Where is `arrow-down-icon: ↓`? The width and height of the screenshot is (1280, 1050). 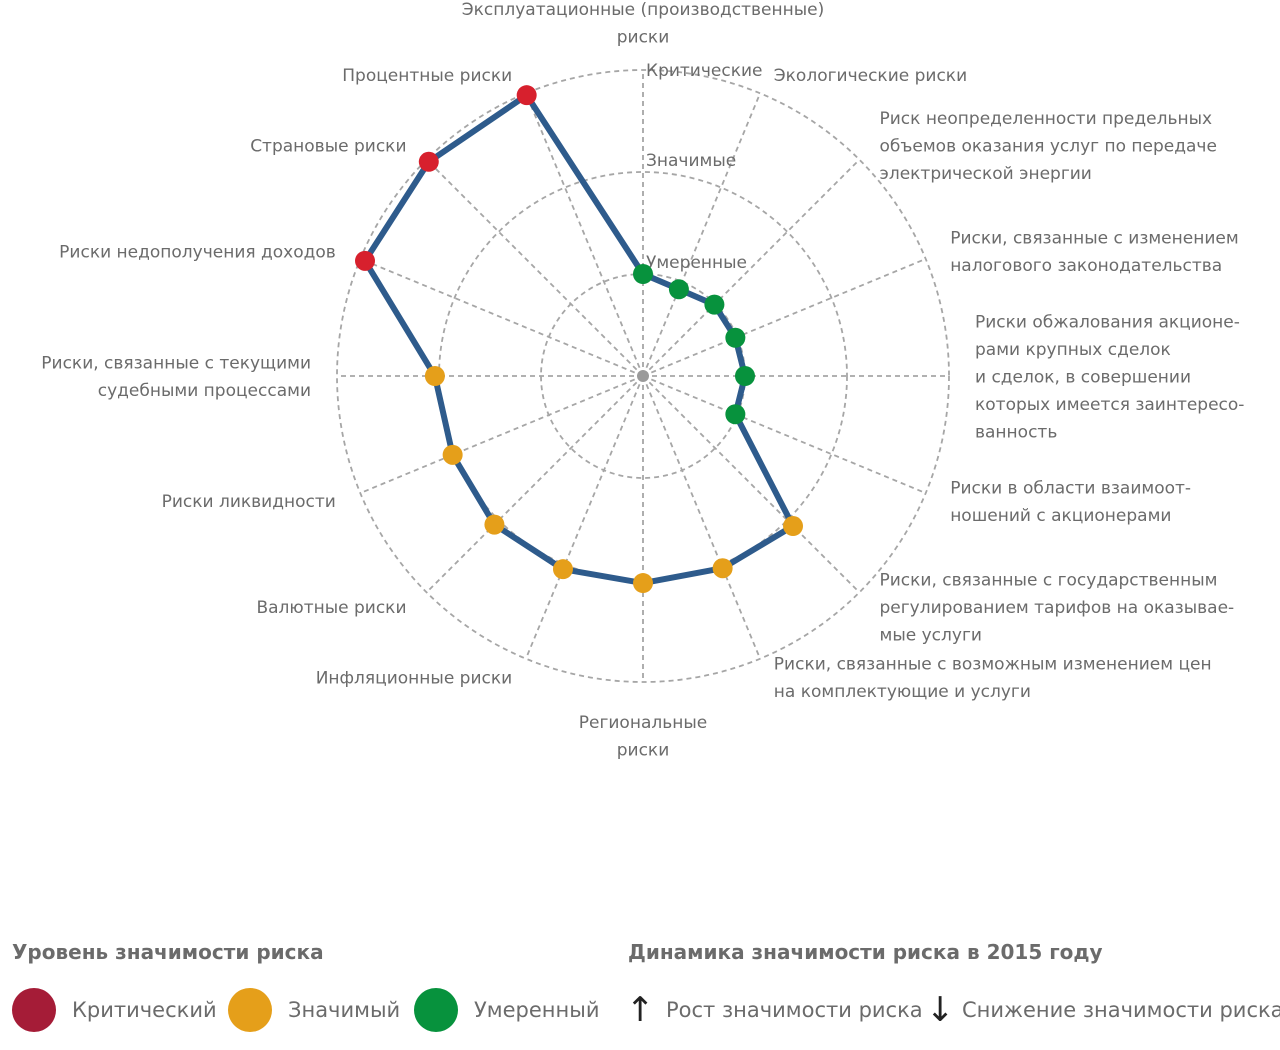 arrow-down-icon: ↓ is located at coordinates (940, 1010).